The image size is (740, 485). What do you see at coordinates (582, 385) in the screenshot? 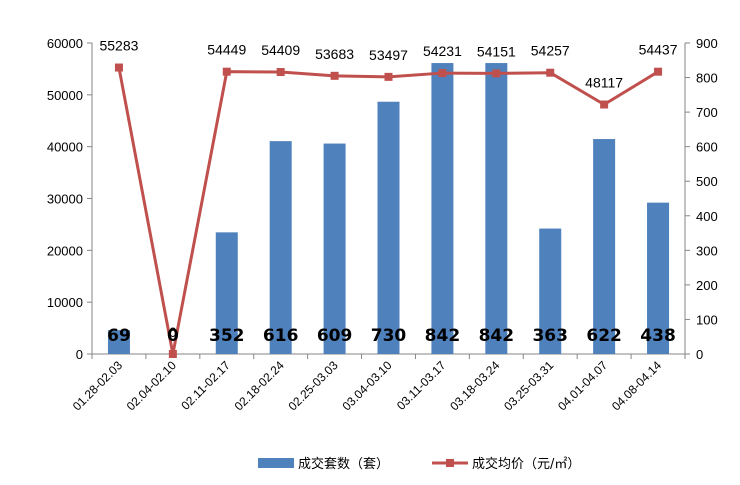
I see `x-tick-label: 04.01-04.07` at bounding box center [582, 385].